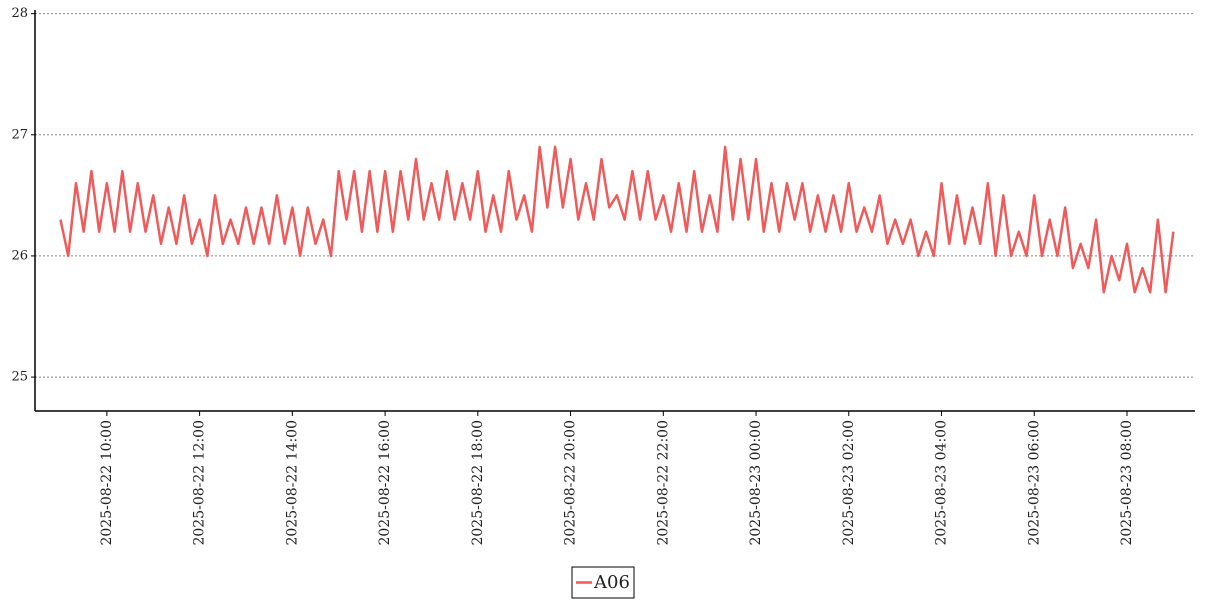 The image size is (1207, 600). Describe the element at coordinates (1034, 483) in the screenshot. I see `x-tick-label: 2025-08-23 06:00` at that location.